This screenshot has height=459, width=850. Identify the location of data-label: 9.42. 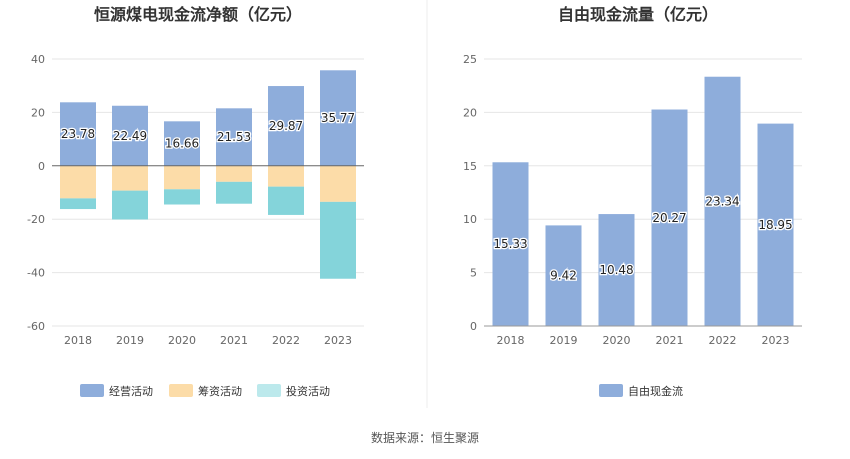
(563, 276).